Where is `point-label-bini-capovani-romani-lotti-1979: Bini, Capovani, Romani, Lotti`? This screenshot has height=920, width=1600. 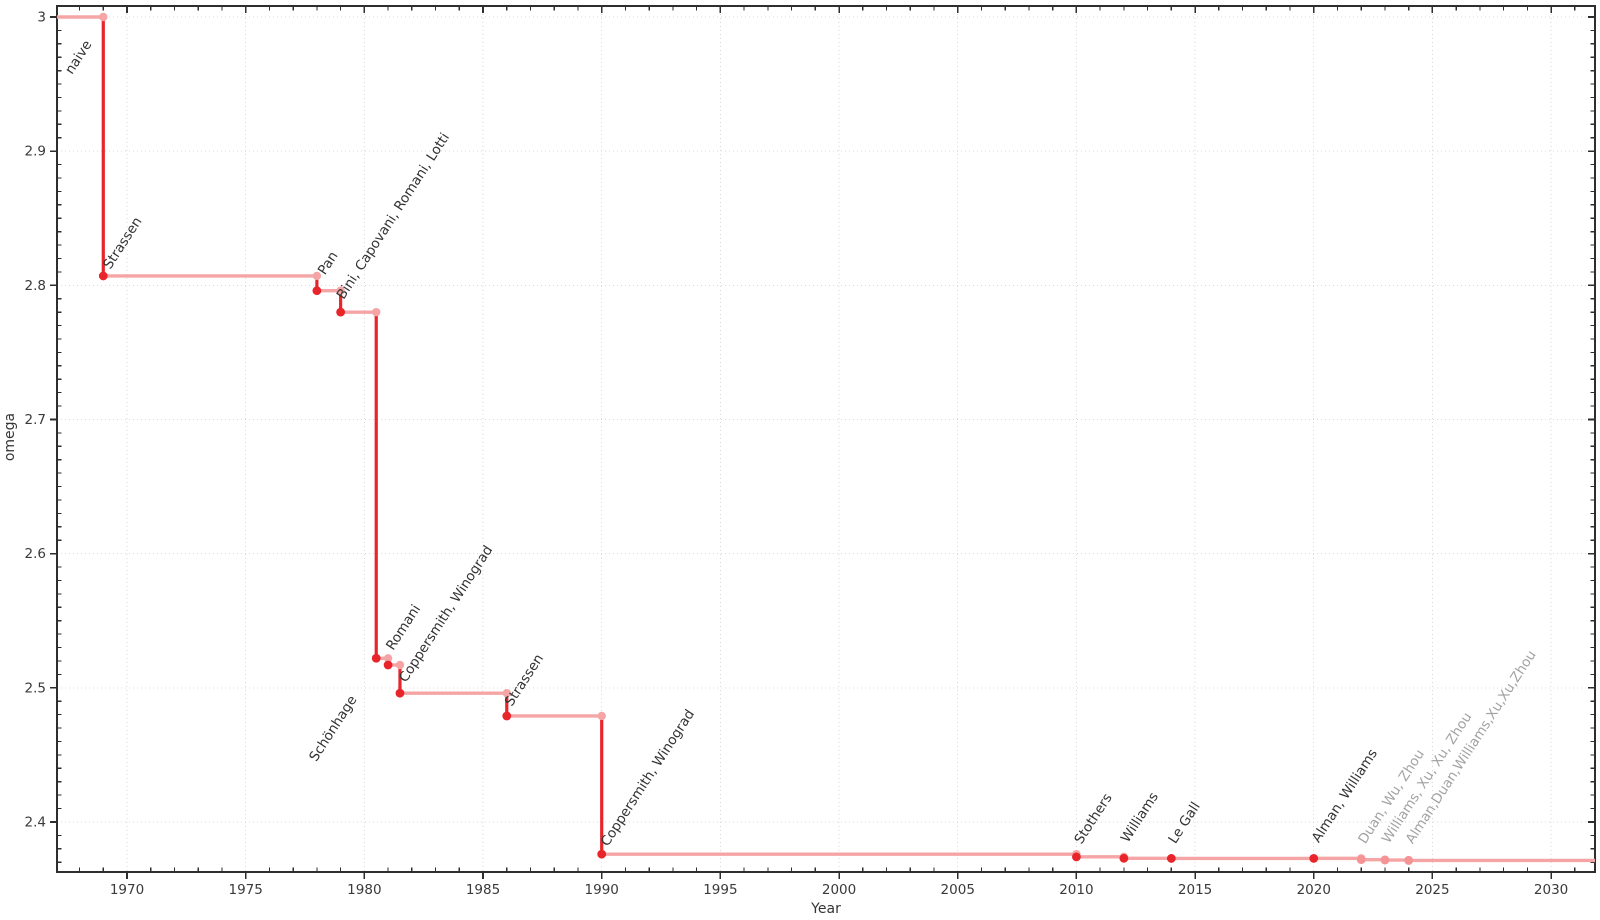 point-label-bini-capovani-romani-lotti-1979: Bini, Capovani, Romani, Lotti is located at coordinates (394, 216).